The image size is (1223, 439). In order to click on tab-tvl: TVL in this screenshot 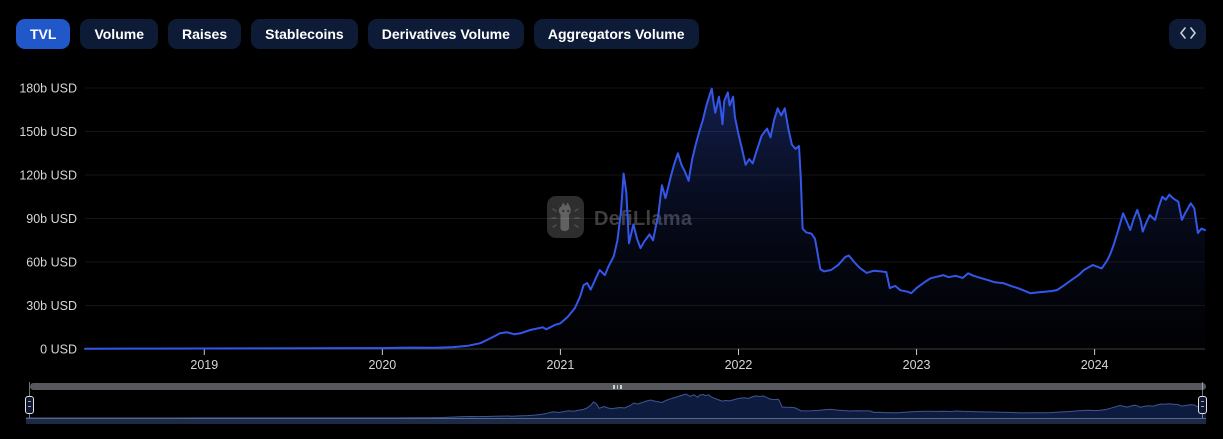, I will do `click(43, 34)`.